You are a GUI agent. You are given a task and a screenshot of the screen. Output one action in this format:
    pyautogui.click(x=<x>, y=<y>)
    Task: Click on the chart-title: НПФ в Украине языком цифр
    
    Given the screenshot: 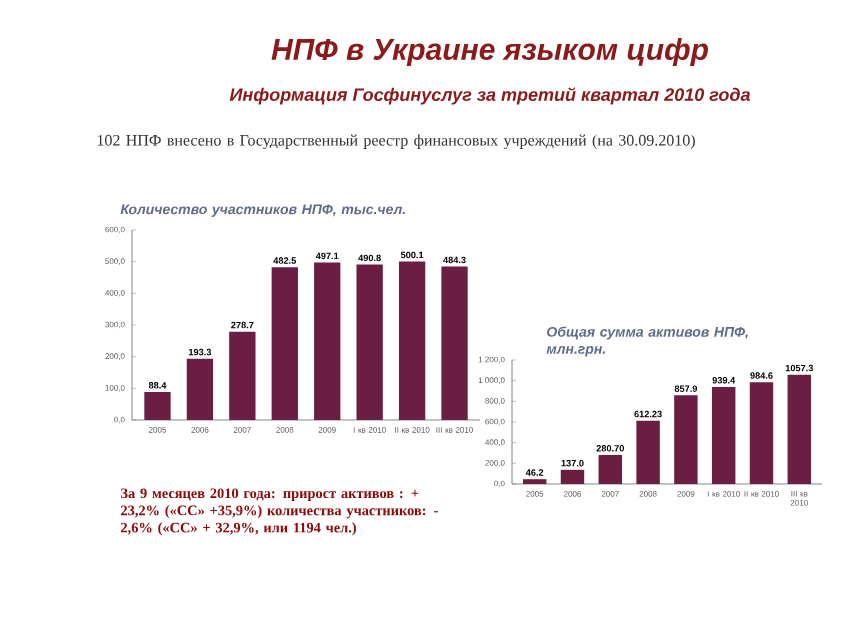 What is the action you would take?
    pyautogui.click(x=489, y=52)
    